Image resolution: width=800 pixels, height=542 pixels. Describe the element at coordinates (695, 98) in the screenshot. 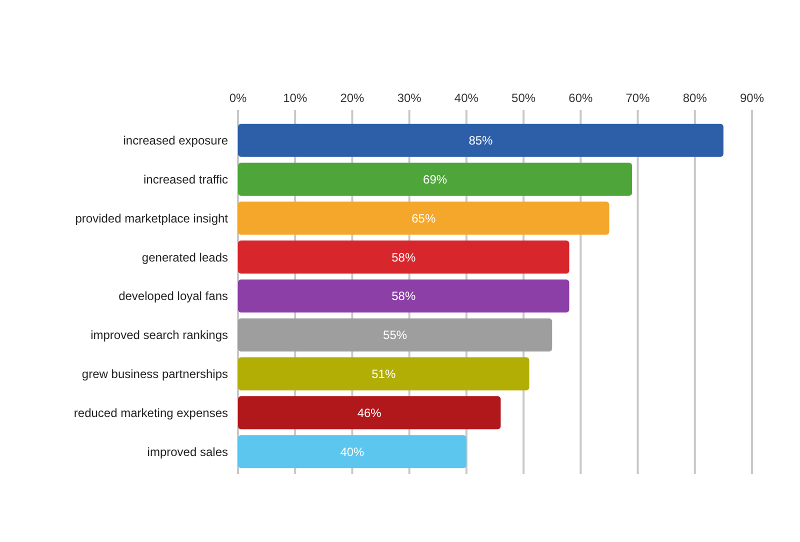

I see `x-tick-label: 80%` at that location.